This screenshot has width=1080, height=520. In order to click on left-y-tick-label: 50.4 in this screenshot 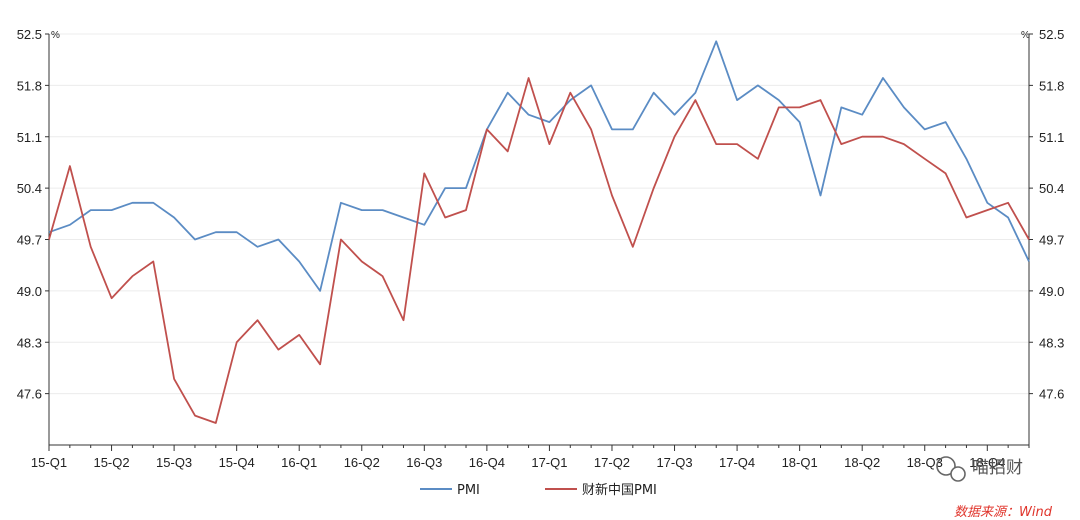, I will do `click(29, 188)`.